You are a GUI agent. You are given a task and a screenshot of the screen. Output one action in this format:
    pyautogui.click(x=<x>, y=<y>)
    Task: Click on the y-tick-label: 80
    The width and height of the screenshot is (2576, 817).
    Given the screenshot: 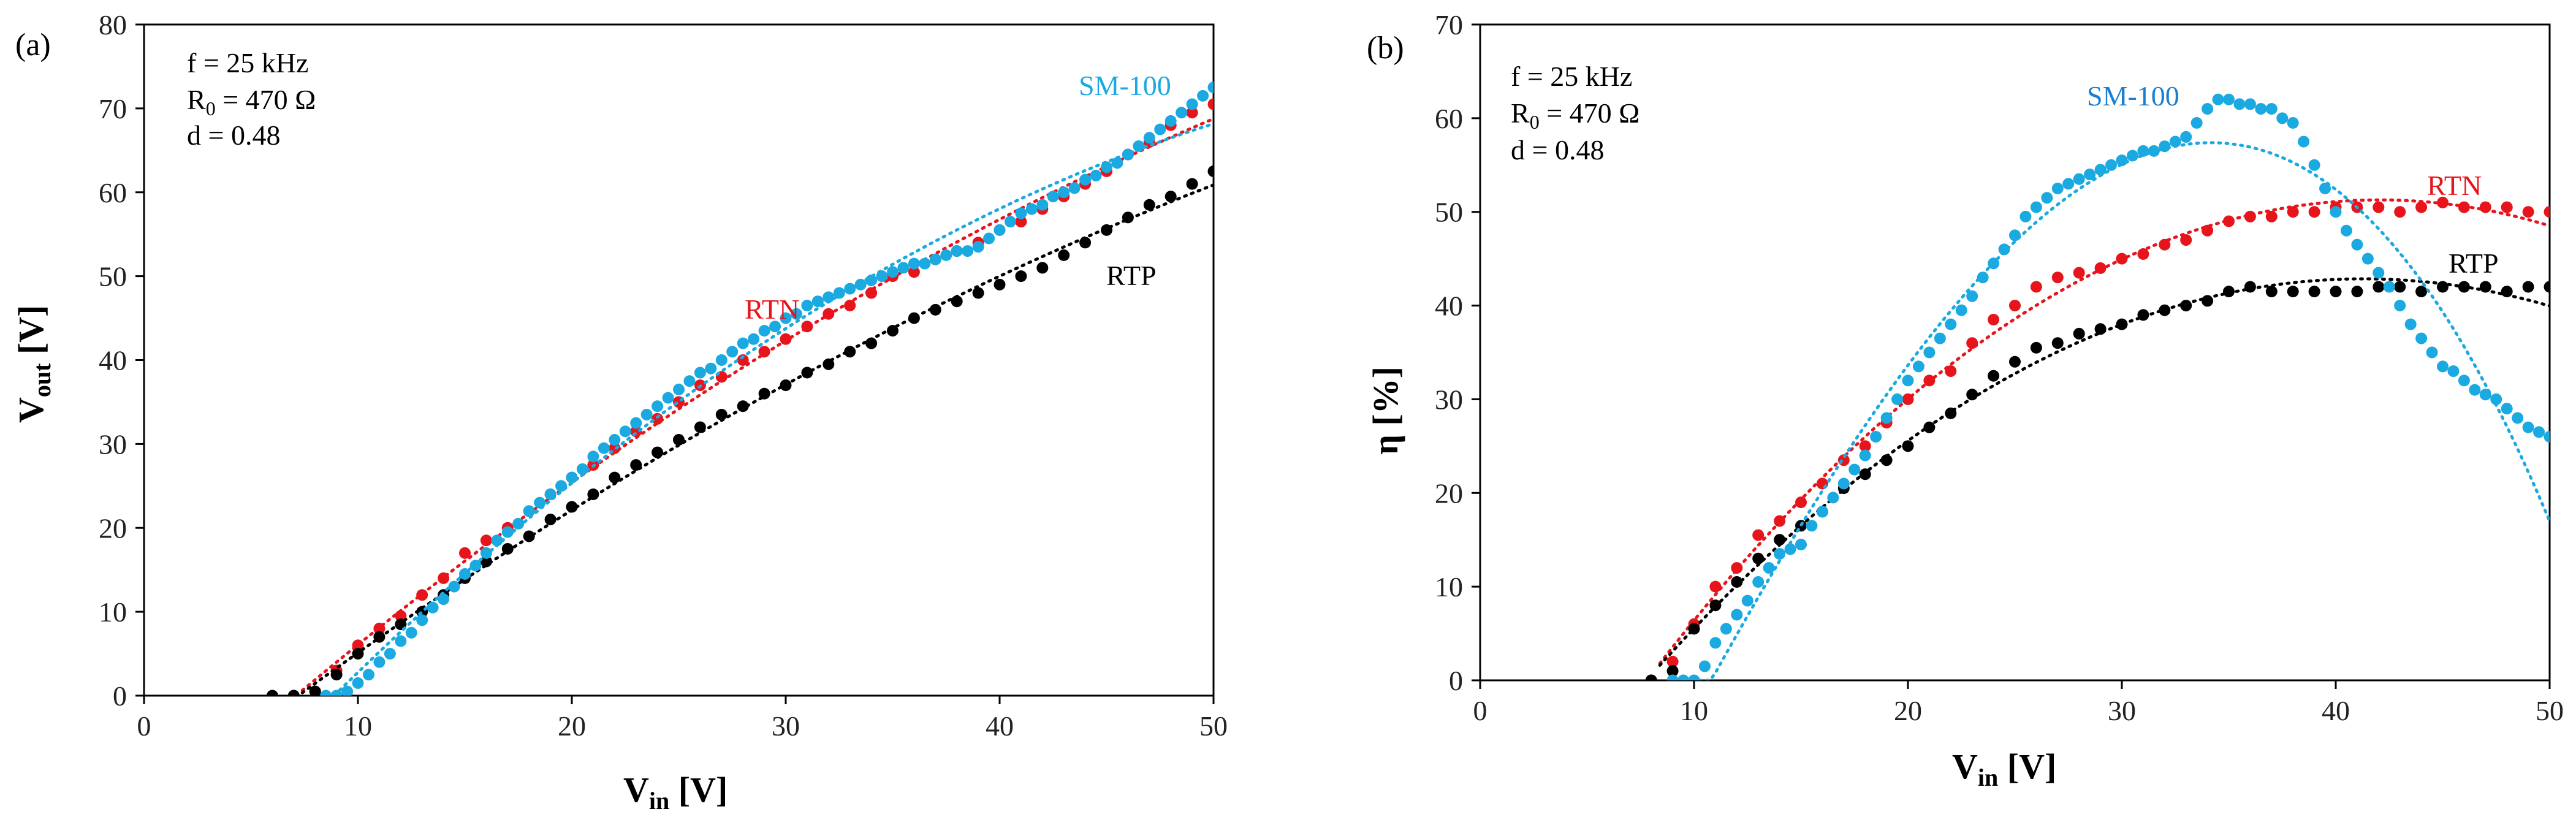 What is the action you would take?
    pyautogui.click(x=113, y=24)
    